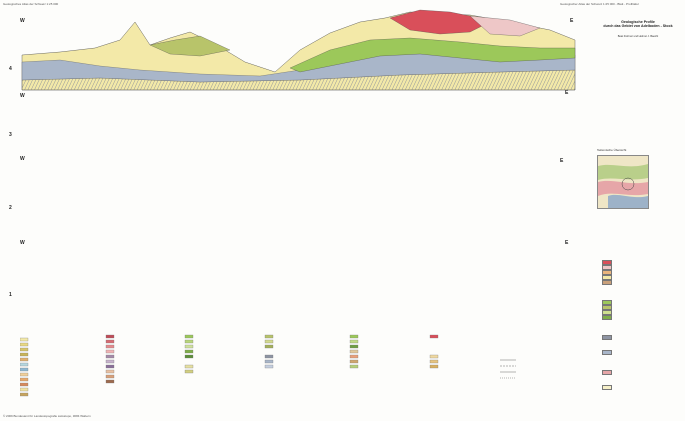 This screenshot has height=421, width=685. Describe the element at coordinates (562, 161) in the screenshot. I see `profile-2-east-label: E` at that location.